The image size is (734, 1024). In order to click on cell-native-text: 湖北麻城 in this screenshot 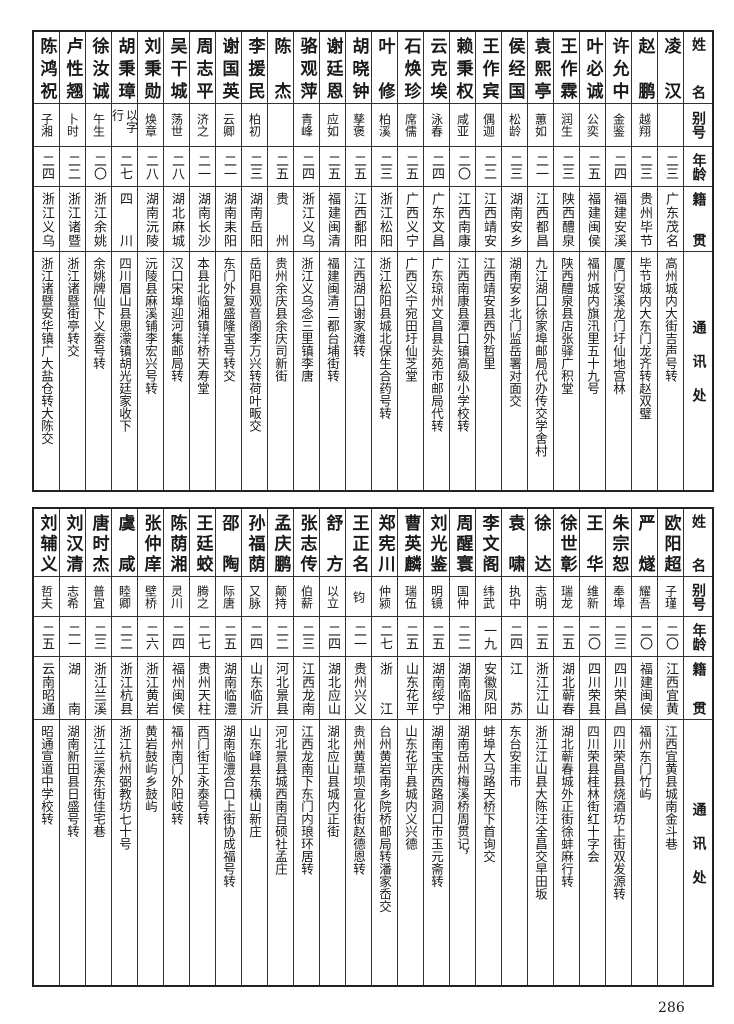, I will do `click(176, 219)`.